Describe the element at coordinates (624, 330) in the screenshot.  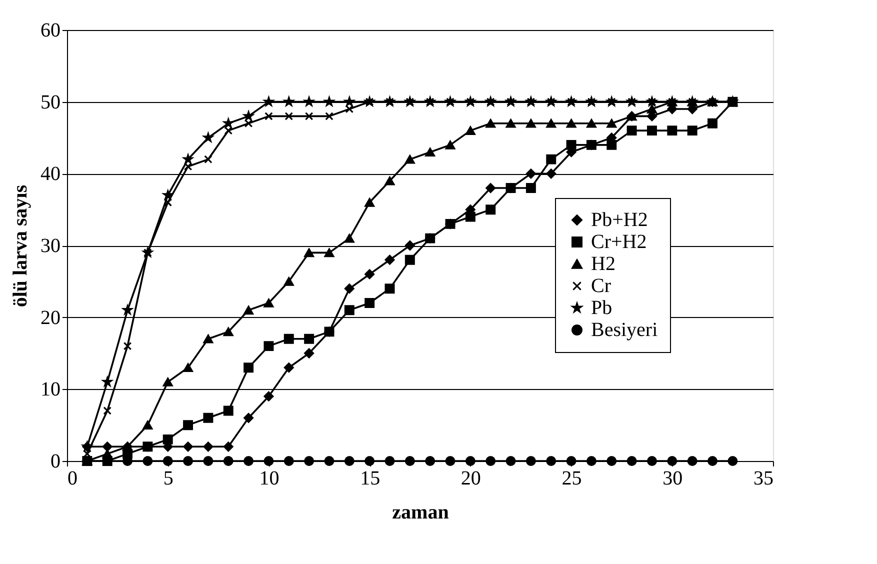
I see `legend-label: Besiyeri` at that location.